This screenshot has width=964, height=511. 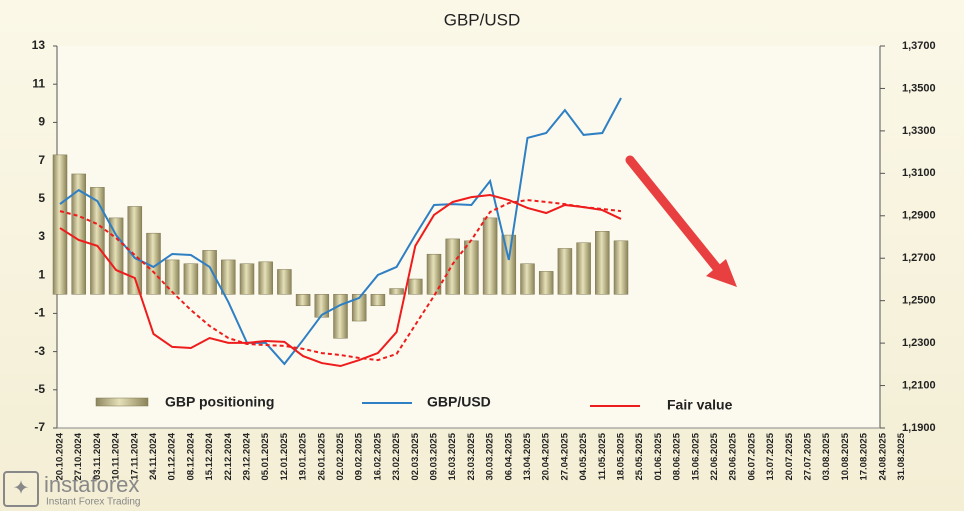 I want to click on y2-tick-label: 1,3500, so click(x=919, y=88).